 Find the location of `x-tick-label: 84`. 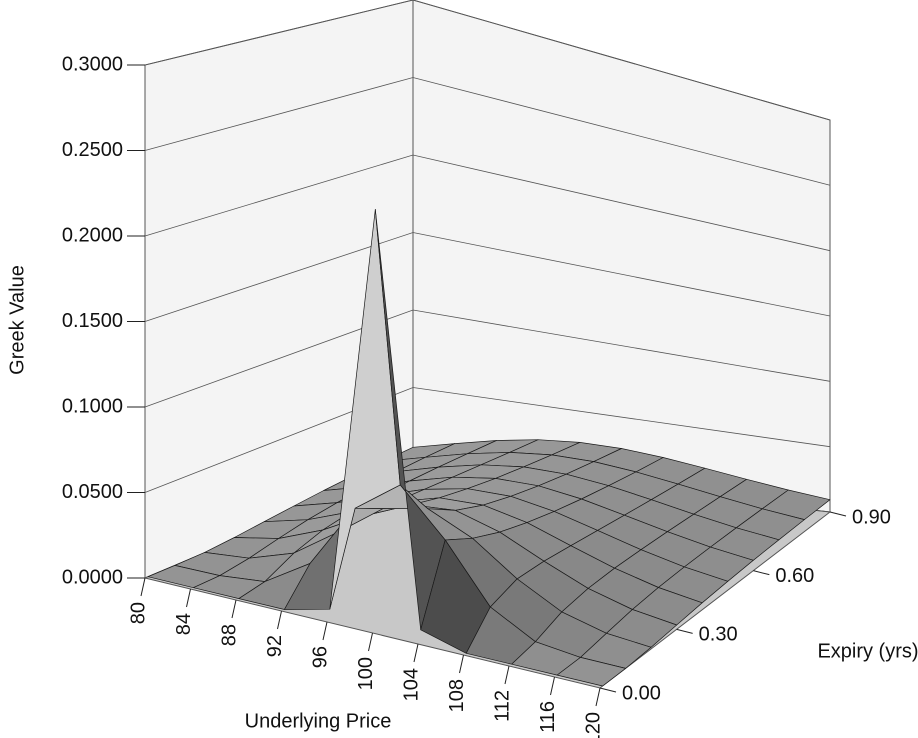

x-tick-label: 84 is located at coordinates (184, 624).